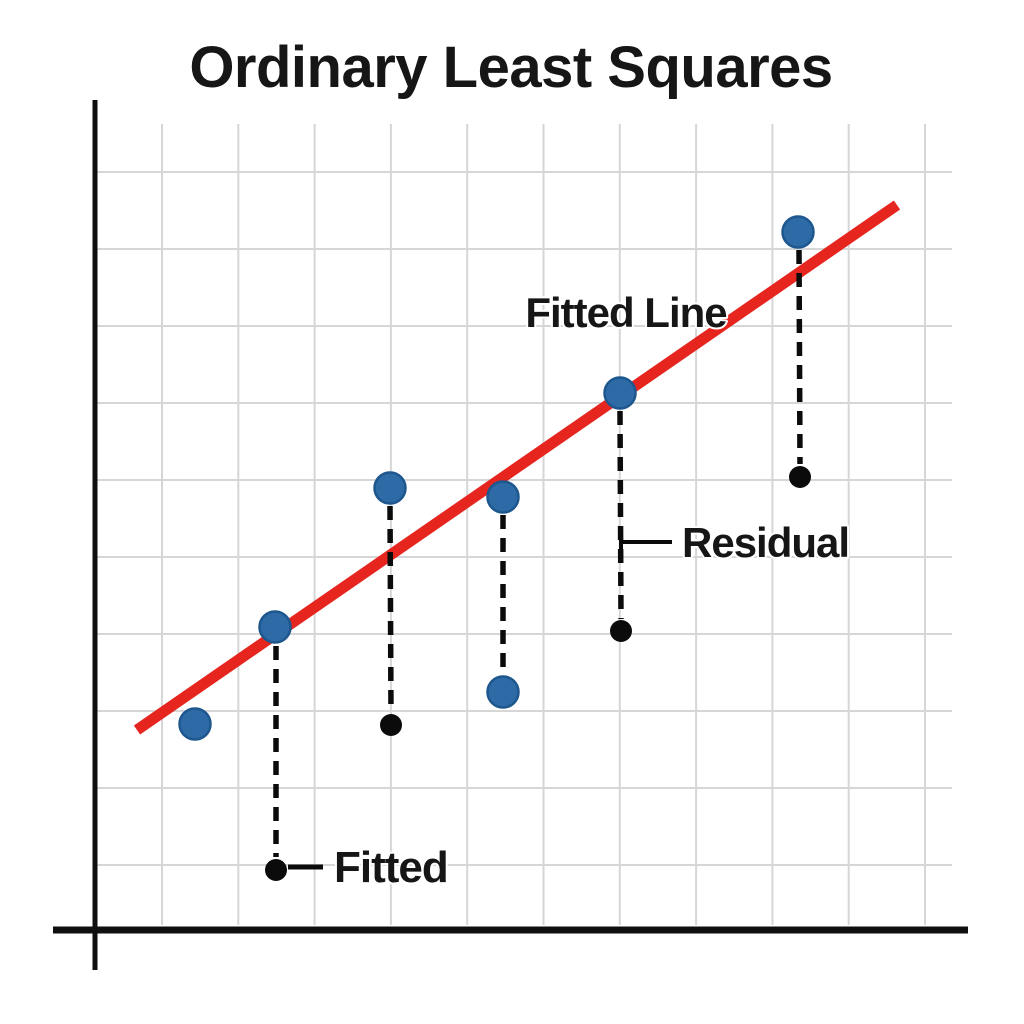  I want to click on label-connector-line, so click(645, 551).